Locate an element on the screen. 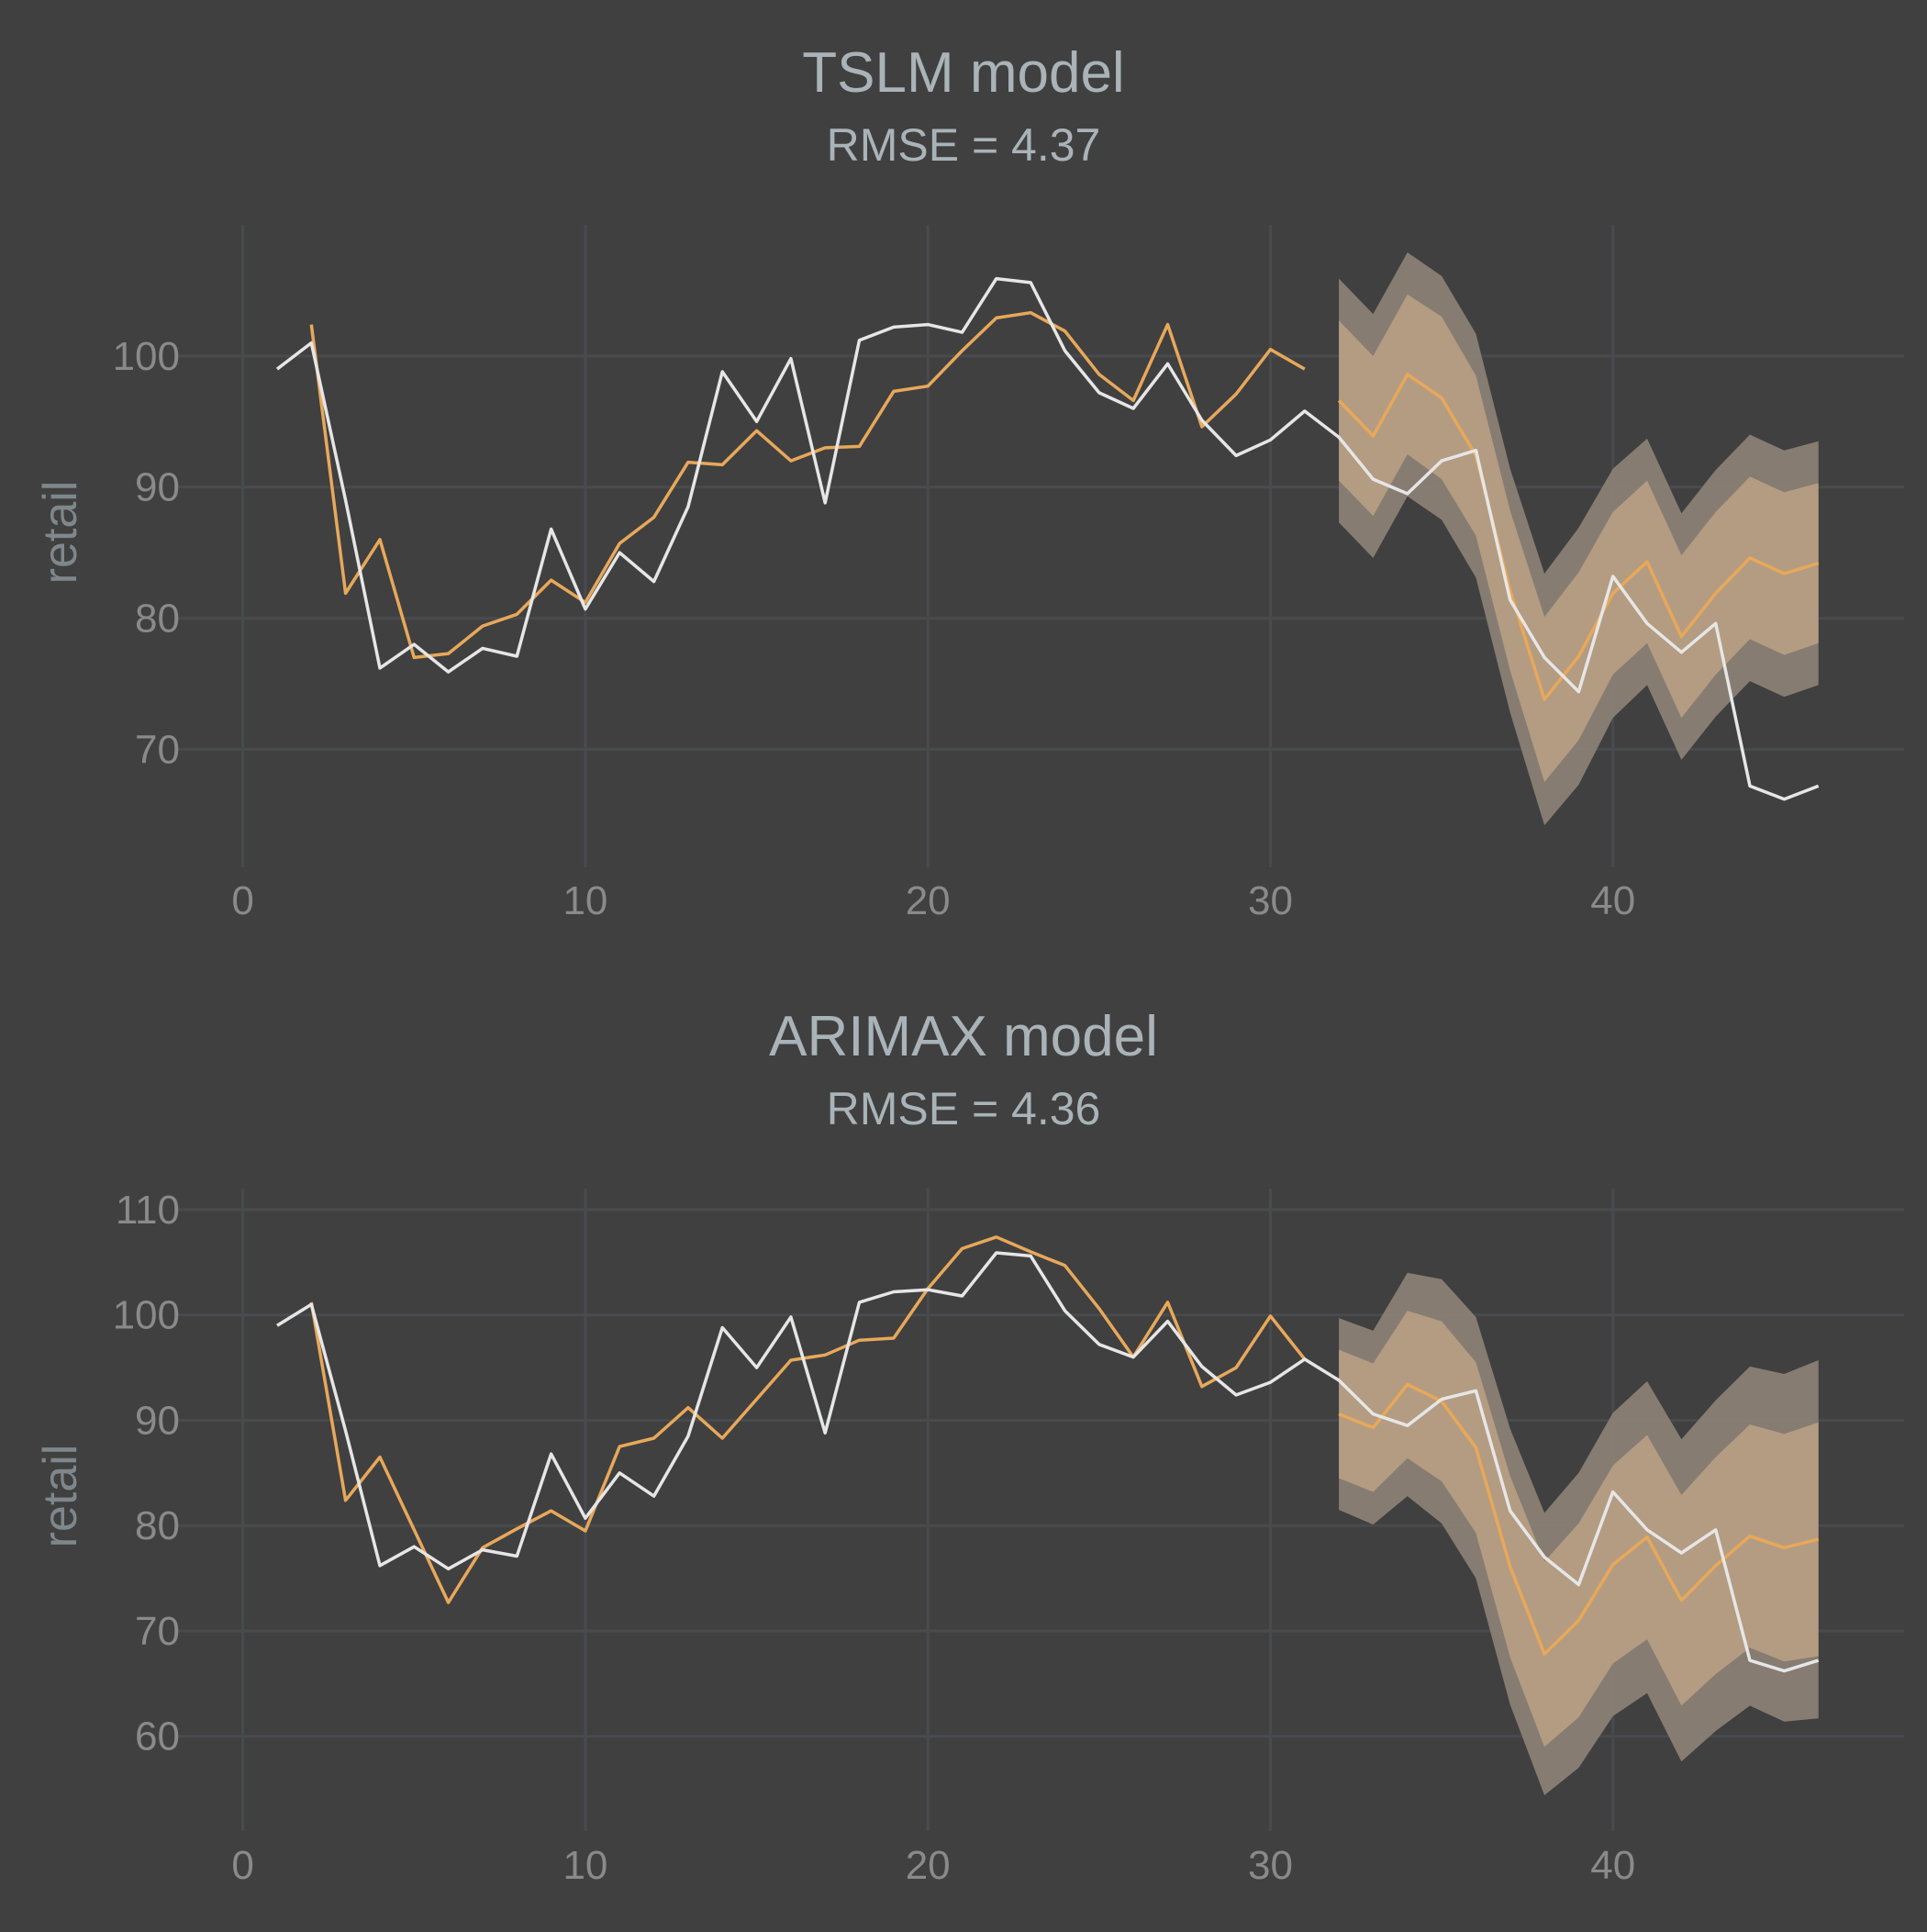  y-tick-label: 60 is located at coordinates (157, 1736).